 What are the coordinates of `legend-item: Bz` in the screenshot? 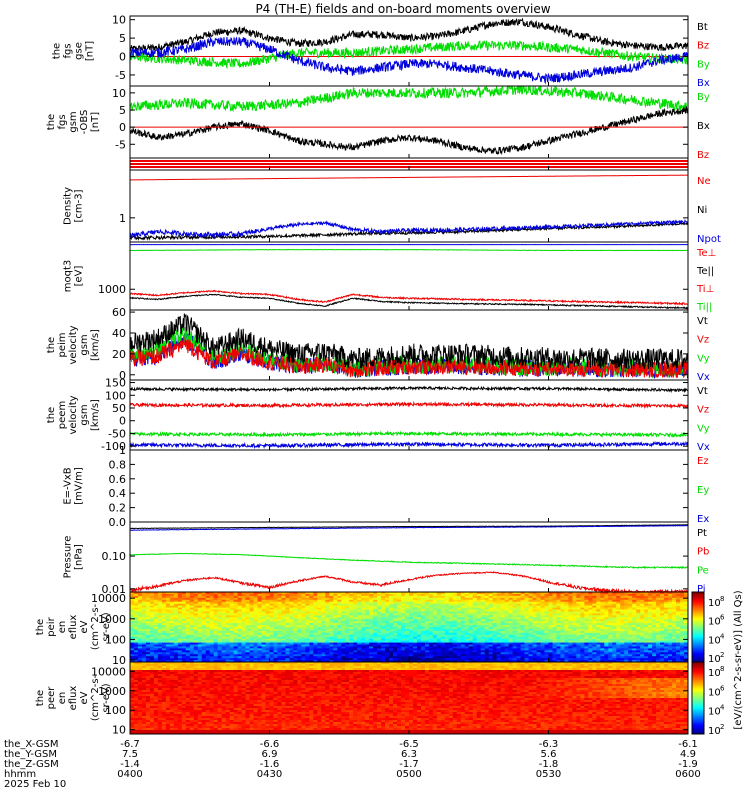 It's located at (703, 46).